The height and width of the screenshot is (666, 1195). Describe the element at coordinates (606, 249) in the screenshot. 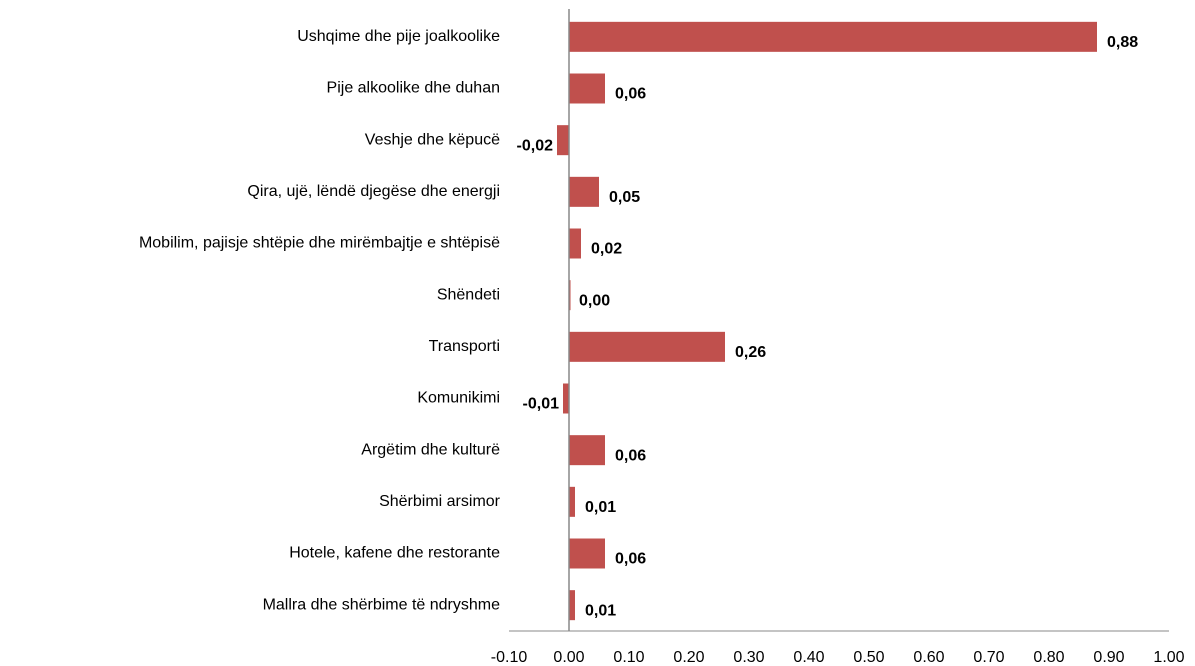

I see `value-label: 0,02` at that location.